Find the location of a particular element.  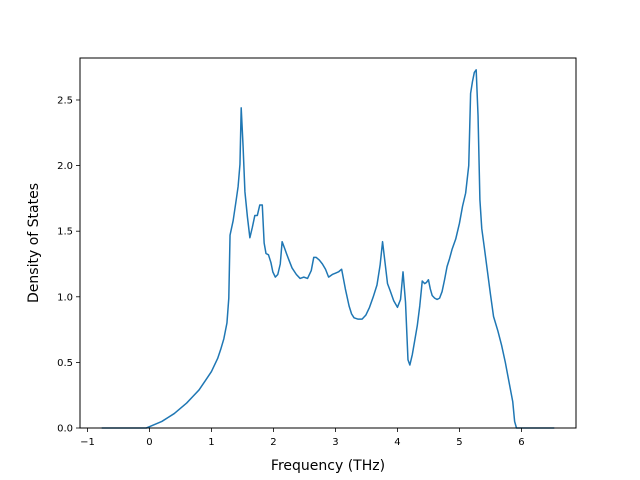

y-tick-label: 0.5 is located at coordinates (65, 363).